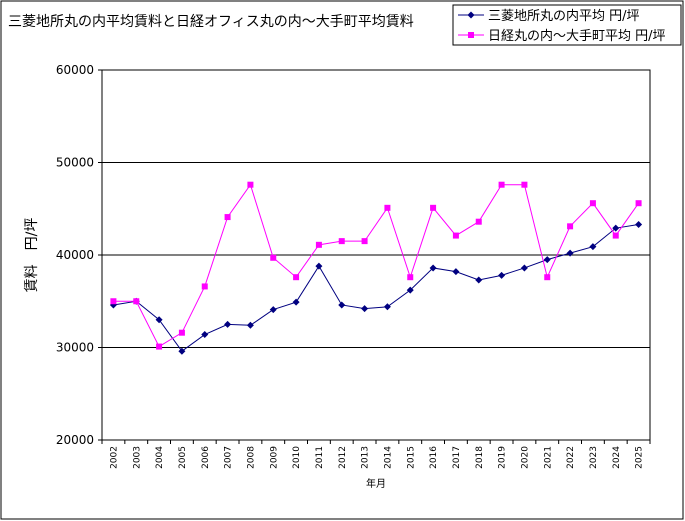 The width and height of the screenshot is (685, 521). What do you see at coordinates (251, 457) in the screenshot?
I see `x-tick-label: 2008` at bounding box center [251, 457].